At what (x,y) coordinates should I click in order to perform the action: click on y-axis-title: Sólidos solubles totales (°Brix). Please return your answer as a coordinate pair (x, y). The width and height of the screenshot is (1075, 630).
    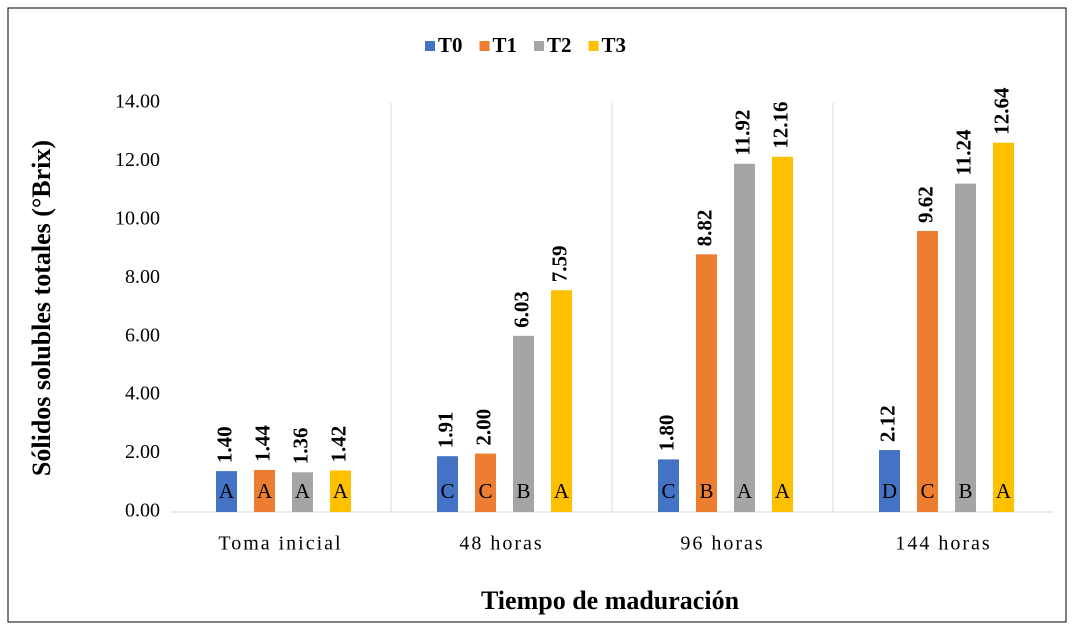
    Looking at the image, I should click on (41, 308).